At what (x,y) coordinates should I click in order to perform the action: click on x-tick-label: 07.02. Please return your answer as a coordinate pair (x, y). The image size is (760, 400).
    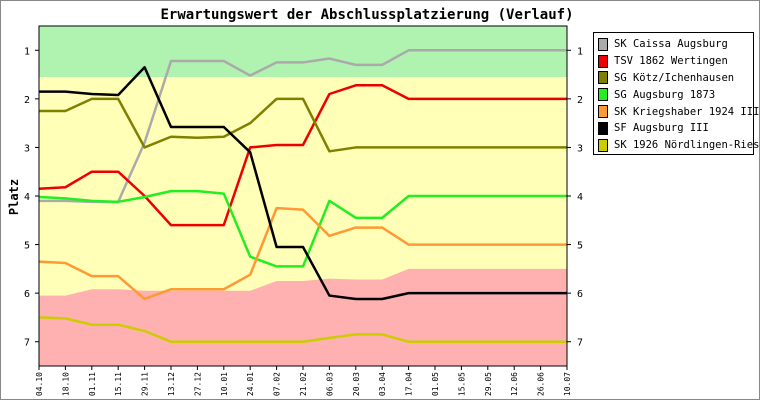
    Looking at the image, I should click on (277, 384).